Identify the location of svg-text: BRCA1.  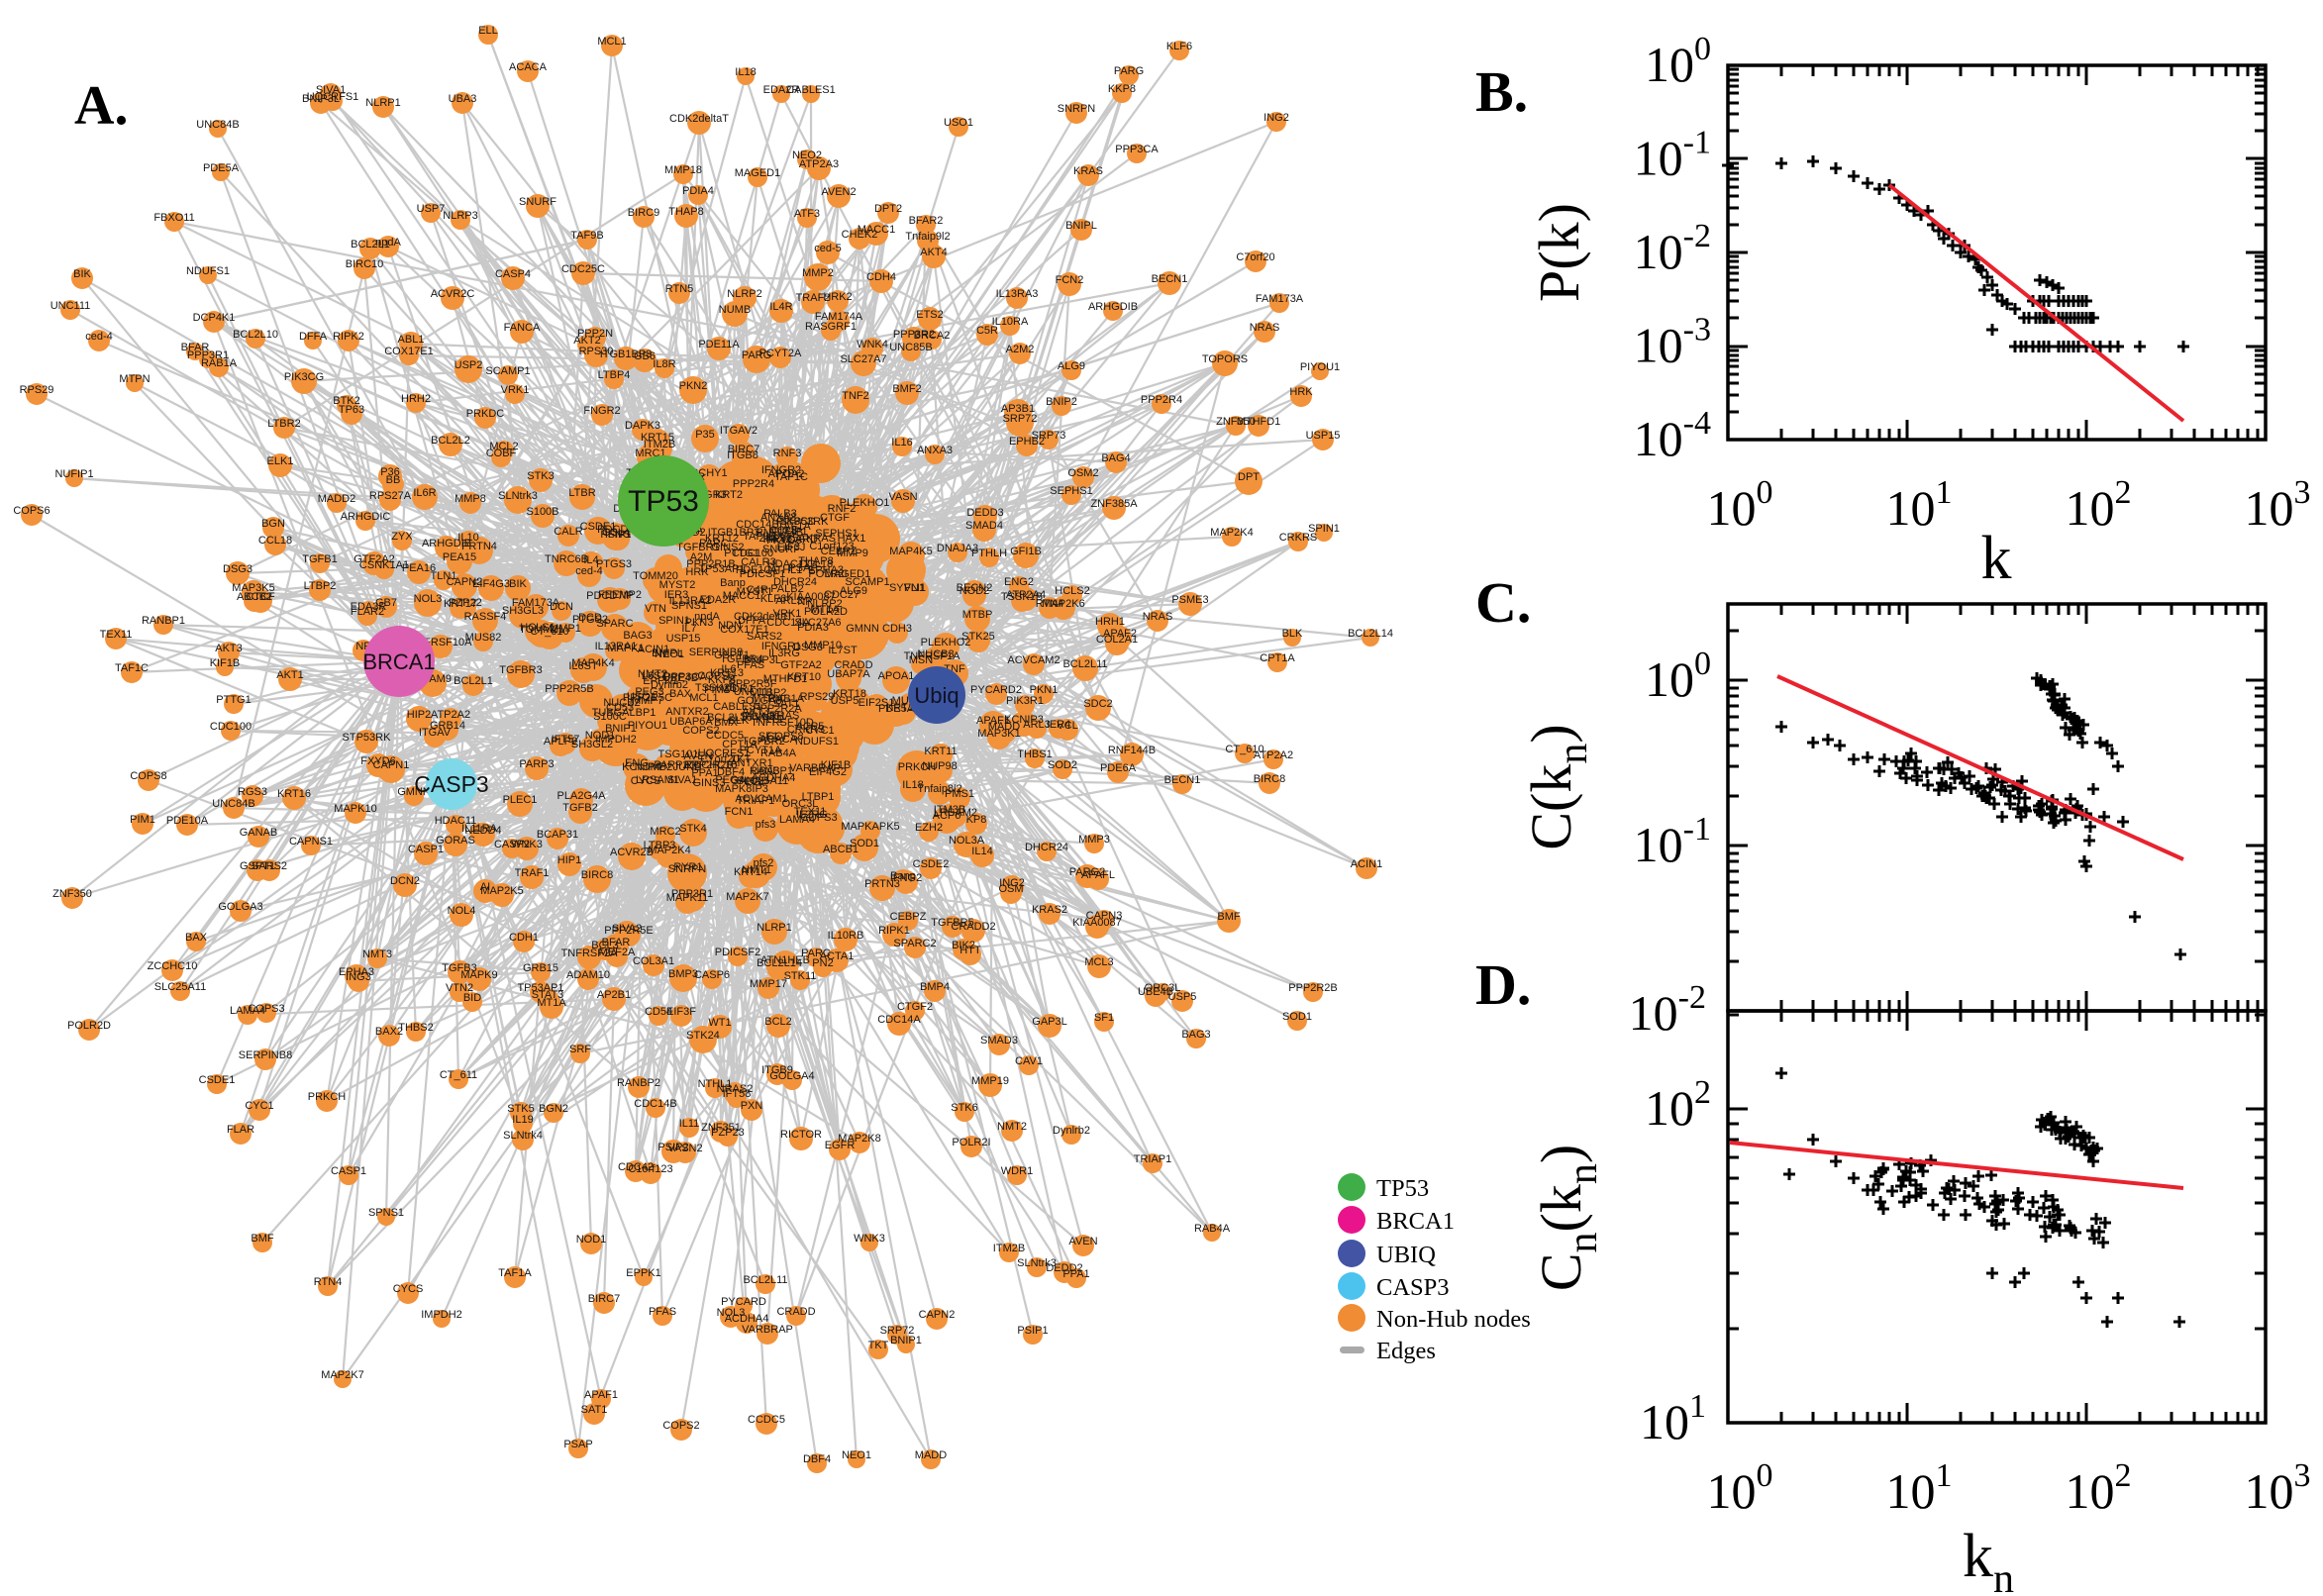
(1415, 1221).